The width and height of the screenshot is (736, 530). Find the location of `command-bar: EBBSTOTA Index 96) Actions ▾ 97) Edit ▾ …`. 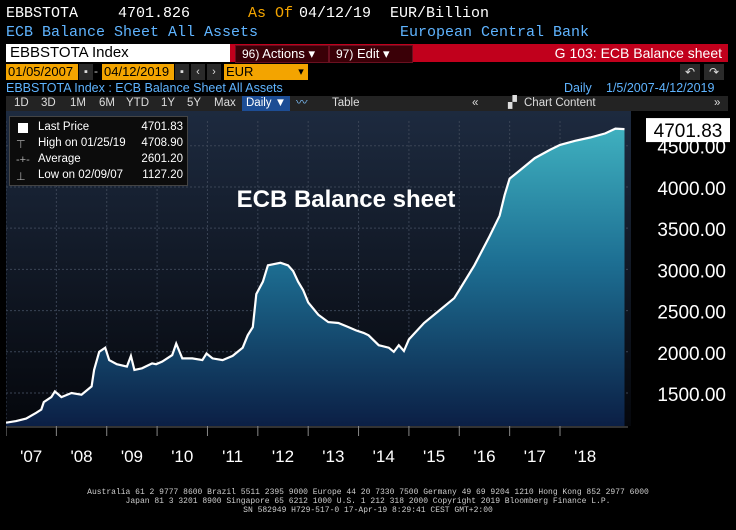

command-bar: EBBSTOTA Index 96) Actions ▾ 97) Edit ▾ … is located at coordinates (367, 53).